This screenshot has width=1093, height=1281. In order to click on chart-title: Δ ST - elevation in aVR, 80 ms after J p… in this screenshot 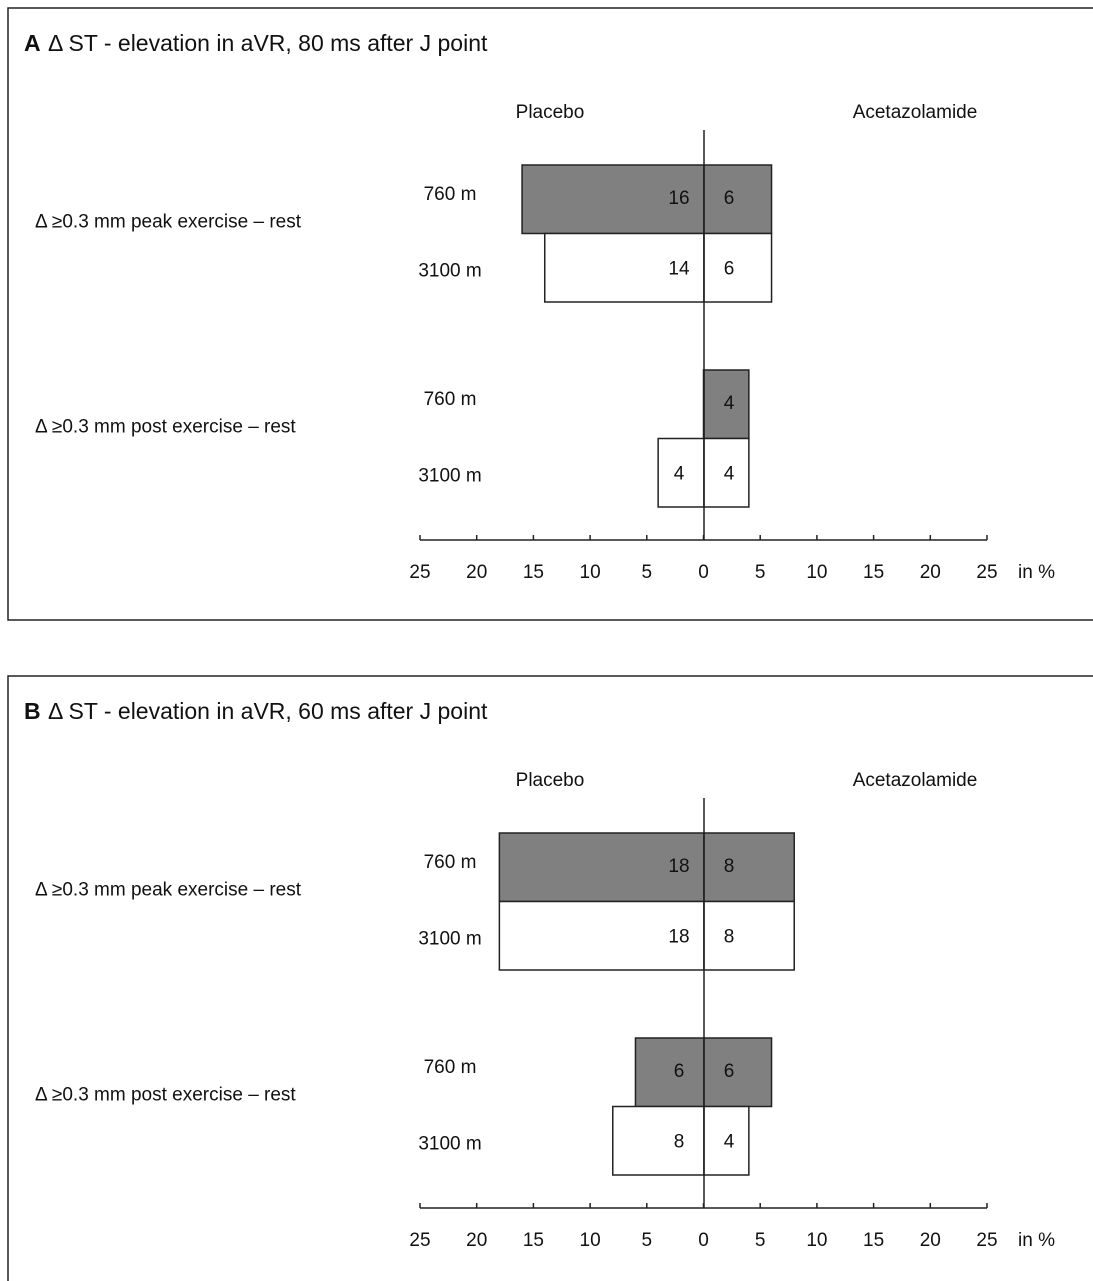, I will do `click(268, 43)`.